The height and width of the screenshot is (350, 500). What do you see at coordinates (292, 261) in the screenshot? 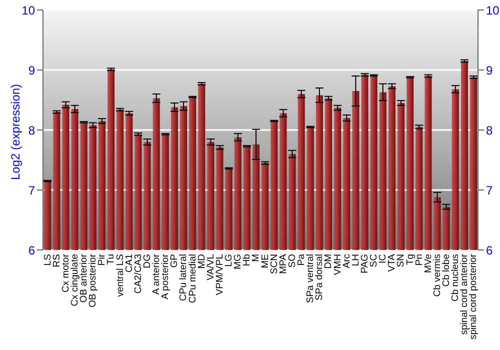
I see `x-tick-label: SO` at bounding box center [292, 261].